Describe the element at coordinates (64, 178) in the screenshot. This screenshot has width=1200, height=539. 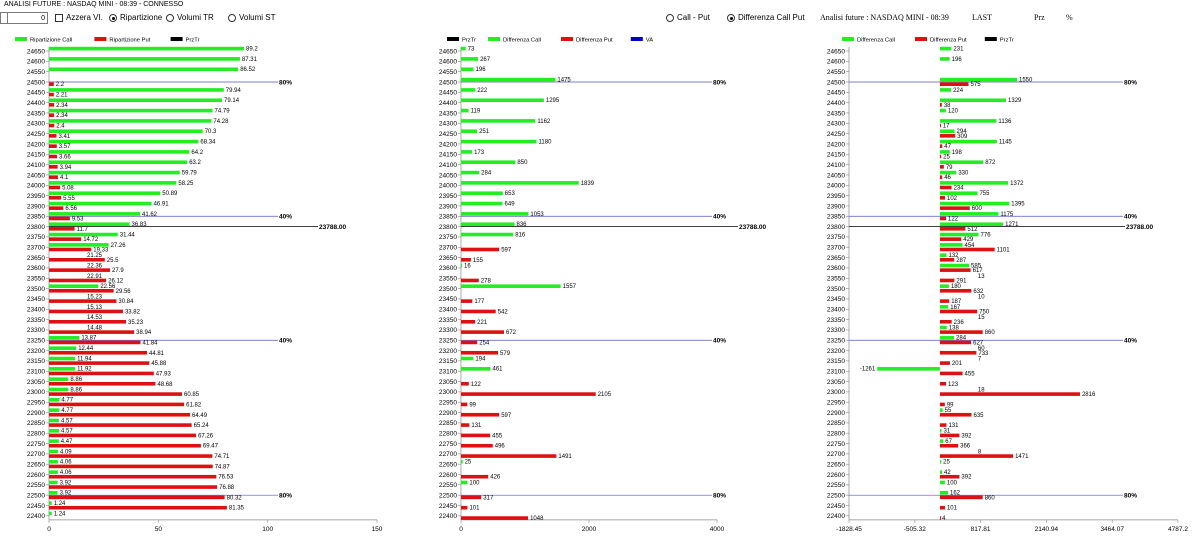
I see `put-value-label: 4.1` at that location.